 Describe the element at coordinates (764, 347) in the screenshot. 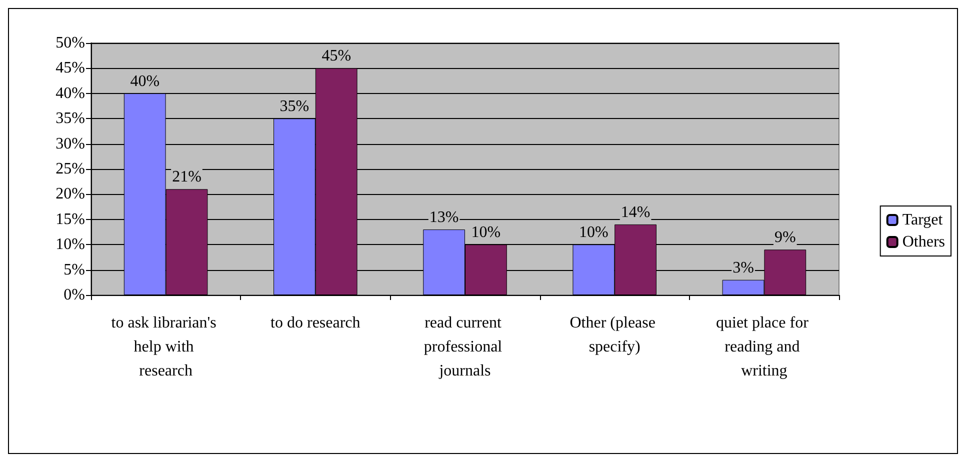

I see `x-tick-label: quiet place for reading and writing` at that location.